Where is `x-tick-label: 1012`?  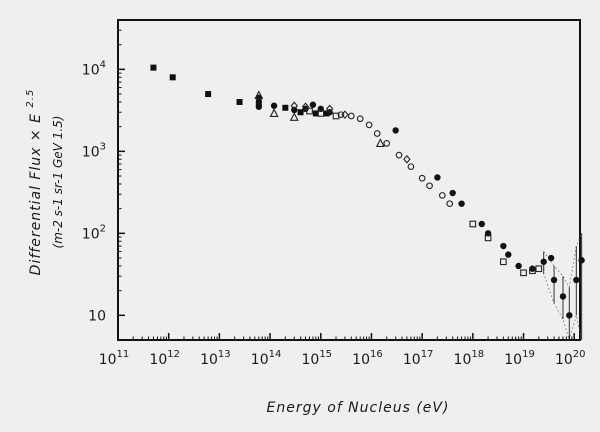
x-tick-label: 1012 is located at coordinates (164, 358).